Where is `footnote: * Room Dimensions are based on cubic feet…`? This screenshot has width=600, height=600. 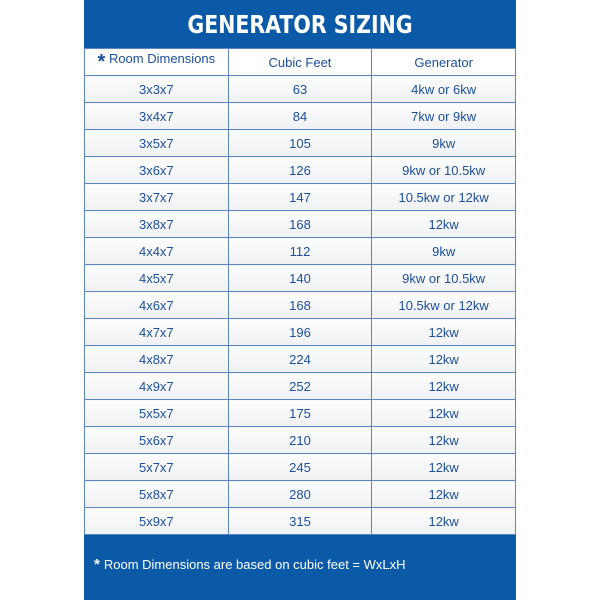
footnote: * Room Dimensions are based on cubic feet… is located at coordinates (300, 554).